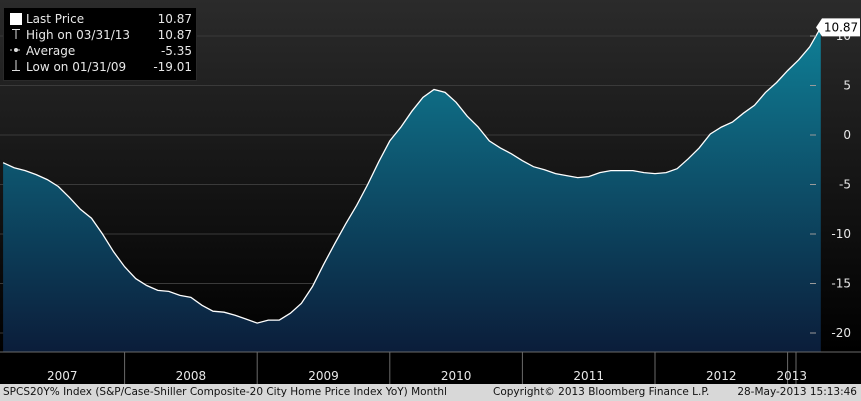 Image resolution: width=861 pixels, height=401 pixels. Describe the element at coordinates (172, 67) in the screenshot. I see `legend-value: -19.01` at that location.